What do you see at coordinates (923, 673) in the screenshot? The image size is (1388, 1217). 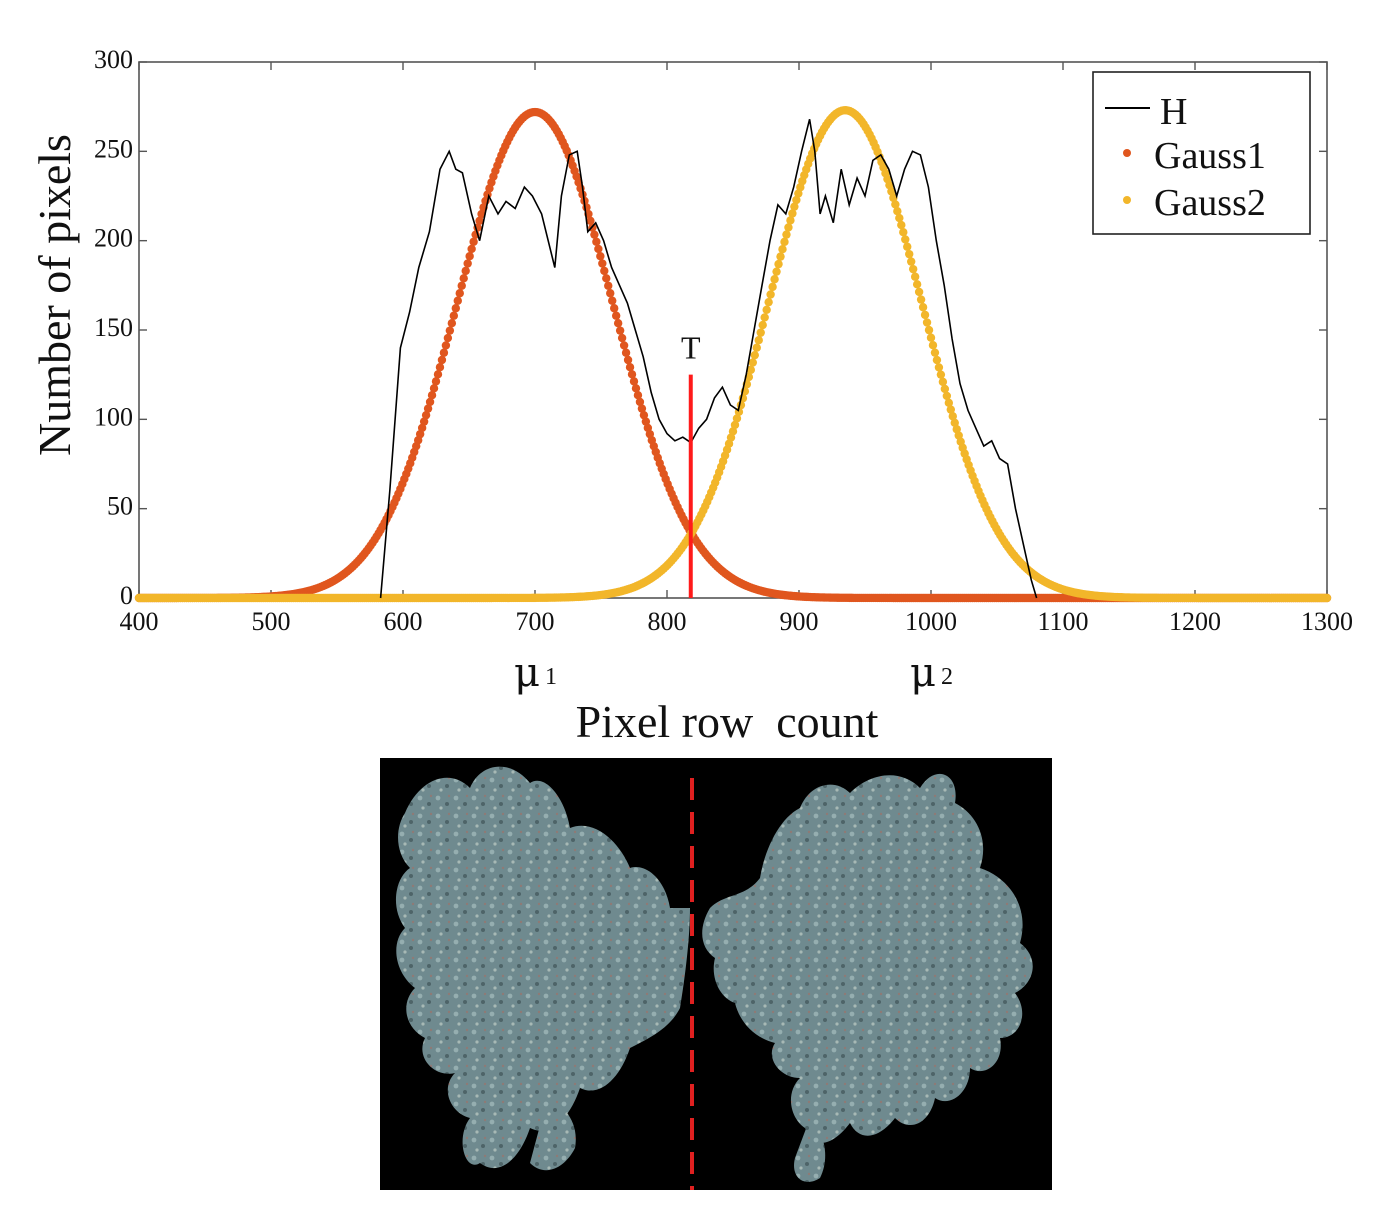 I see `mu-2-label: μ` at bounding box center [923, 673].